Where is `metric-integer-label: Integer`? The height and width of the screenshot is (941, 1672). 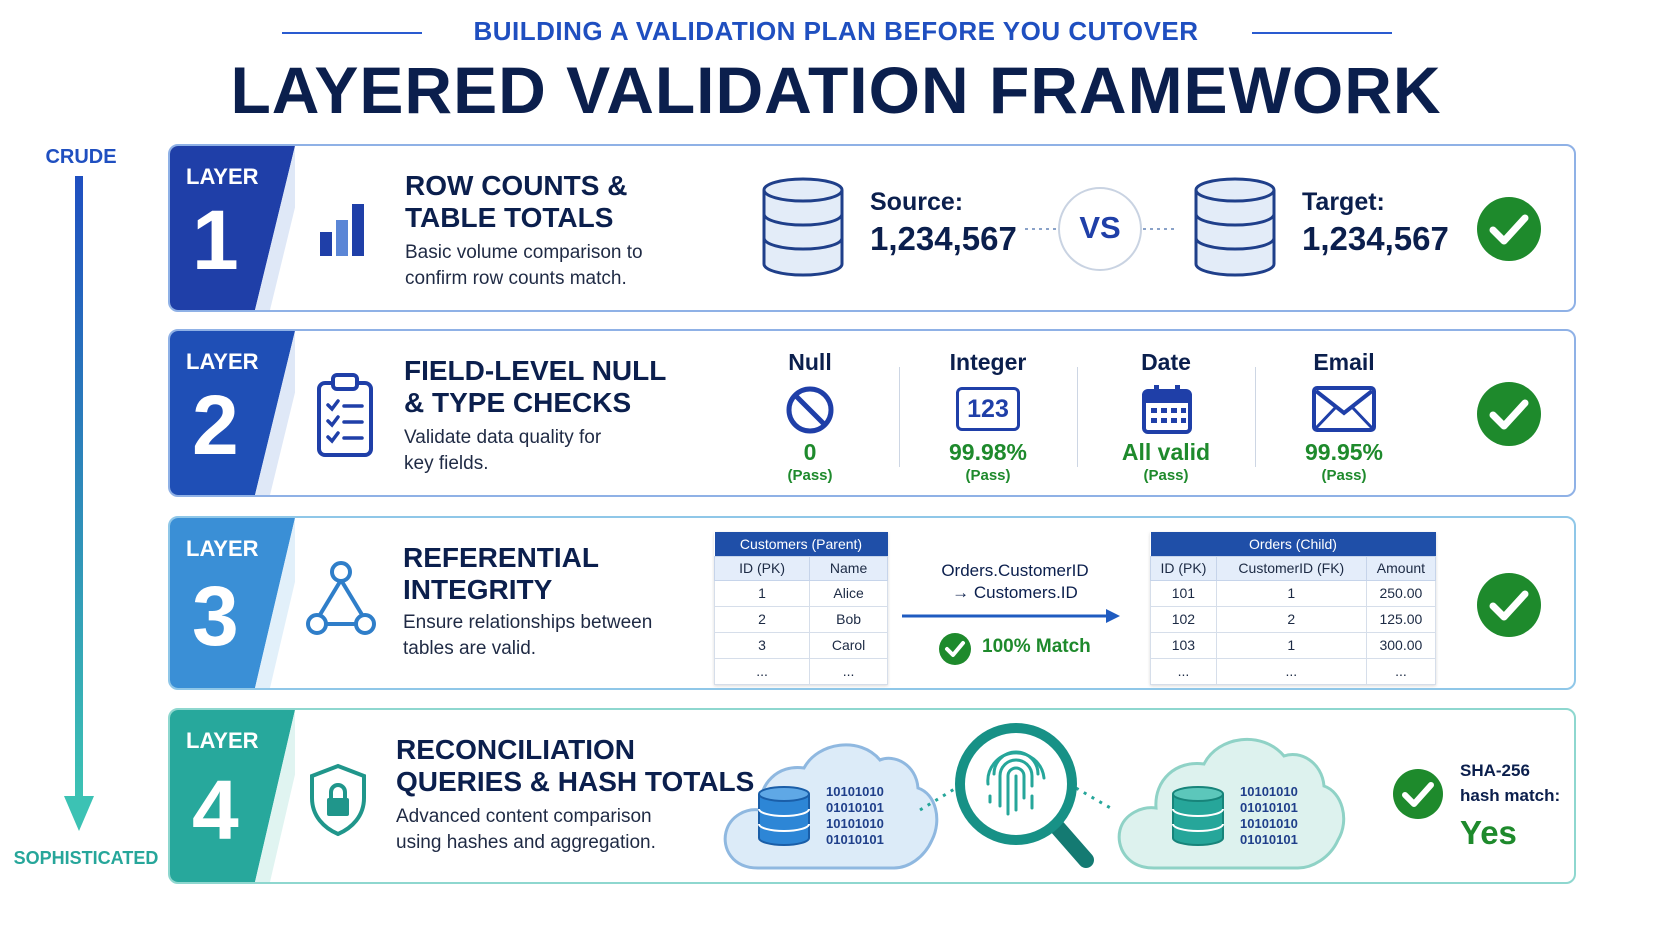
metric-integer-label: Integer is located at coordinates (988, 362).